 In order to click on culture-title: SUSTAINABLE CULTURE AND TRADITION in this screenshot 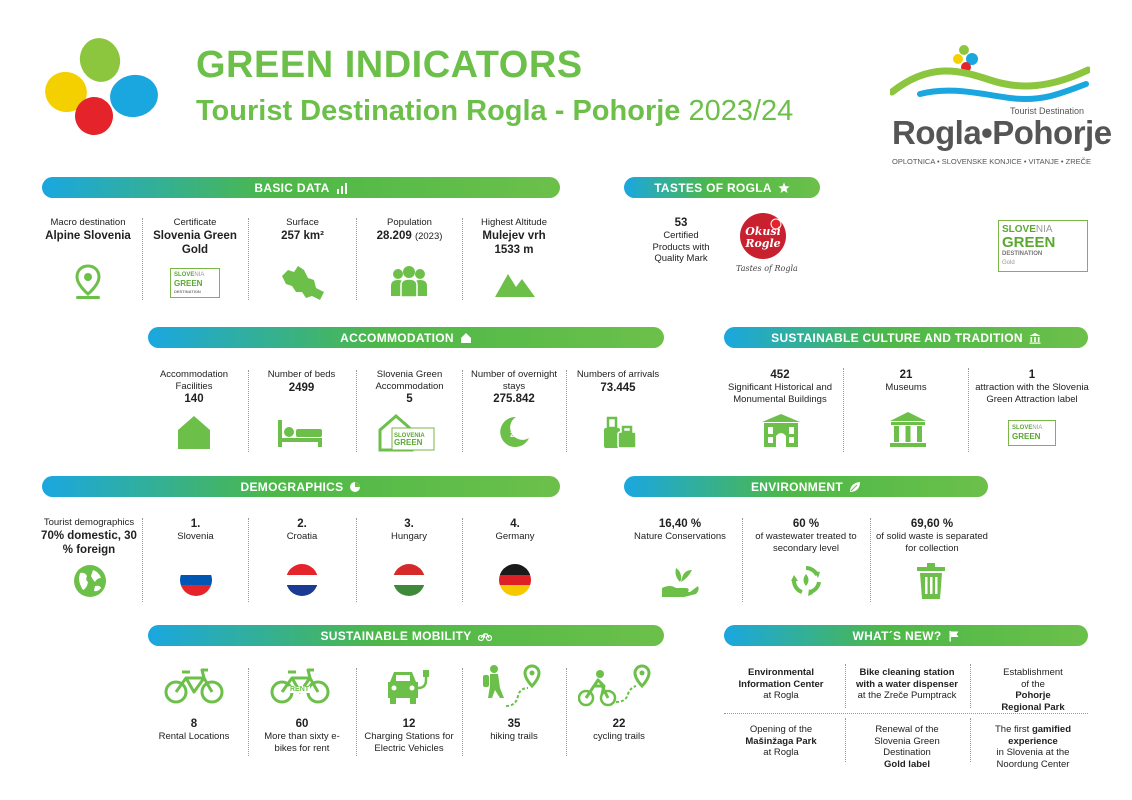, I will do `click(897, 337)`.